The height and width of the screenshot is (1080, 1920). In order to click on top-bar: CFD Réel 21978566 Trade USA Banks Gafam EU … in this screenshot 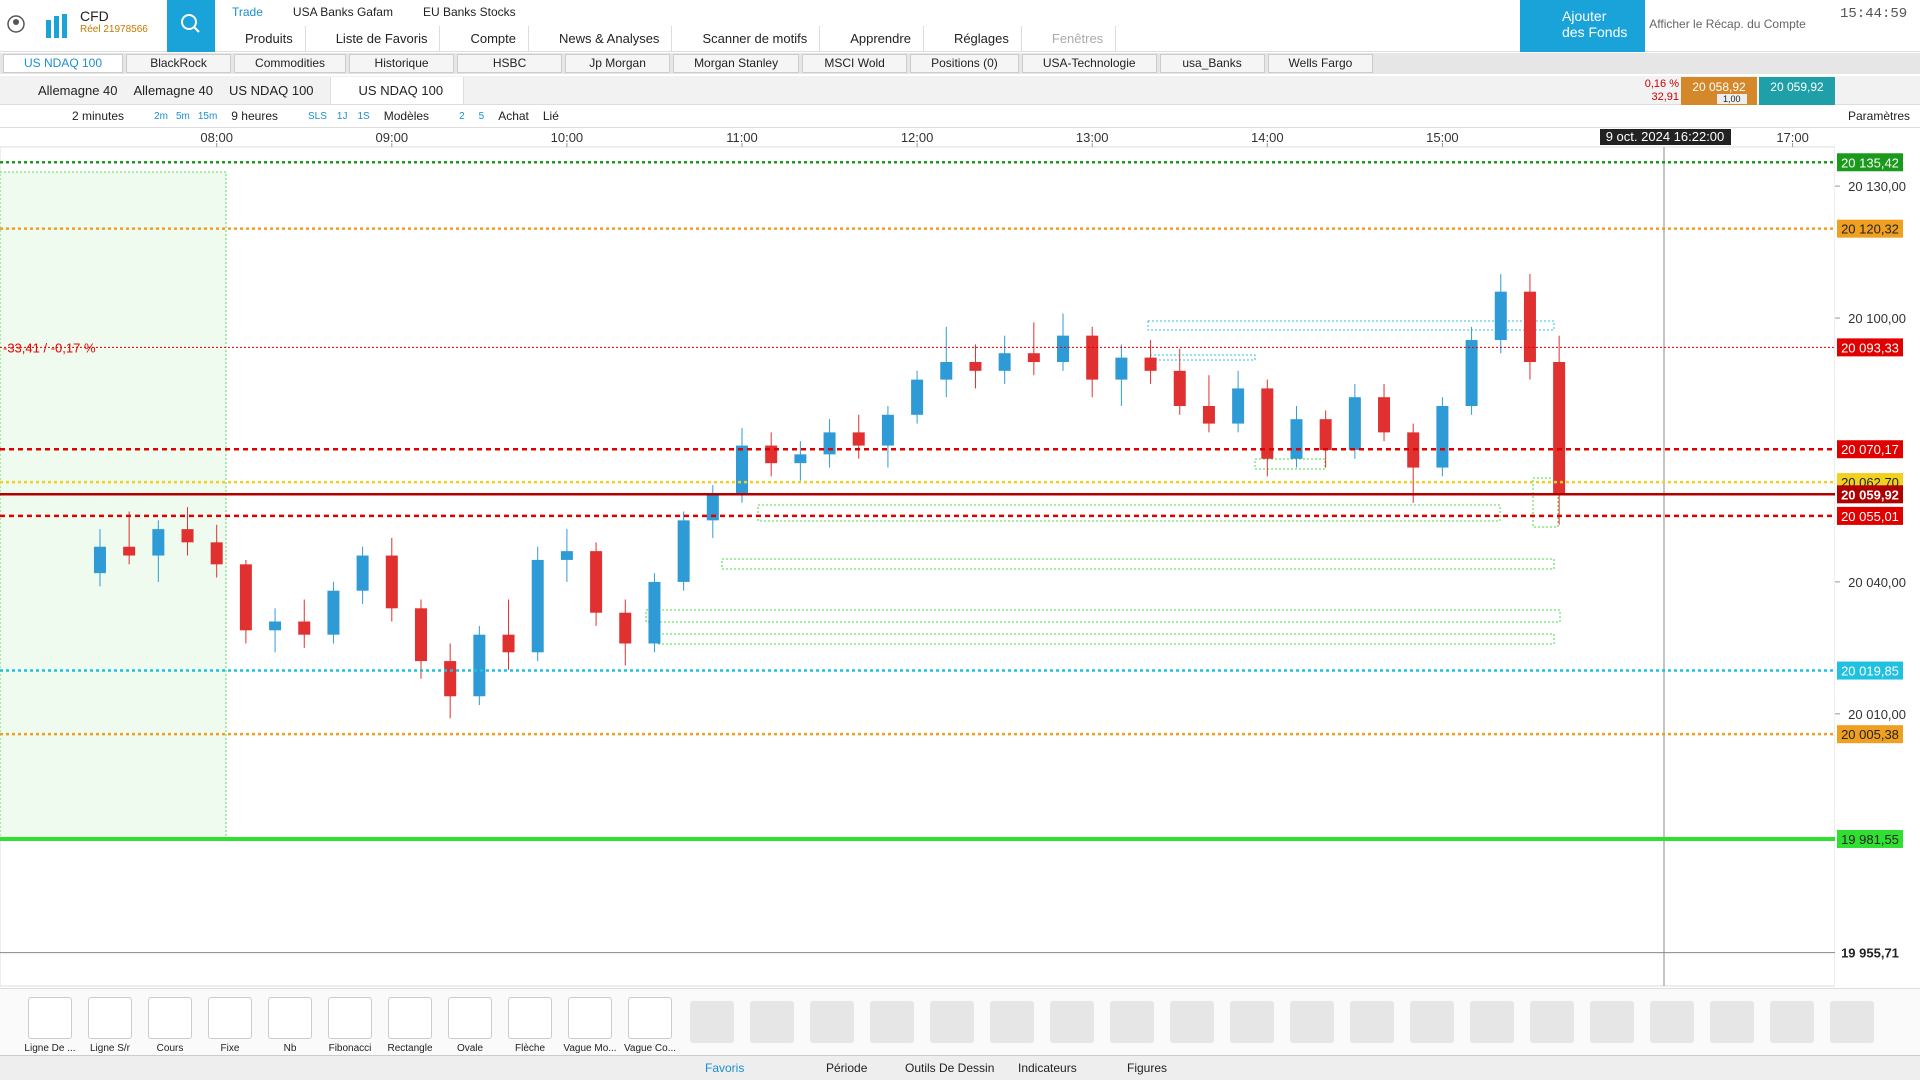, I will do `click(960, 26)`.